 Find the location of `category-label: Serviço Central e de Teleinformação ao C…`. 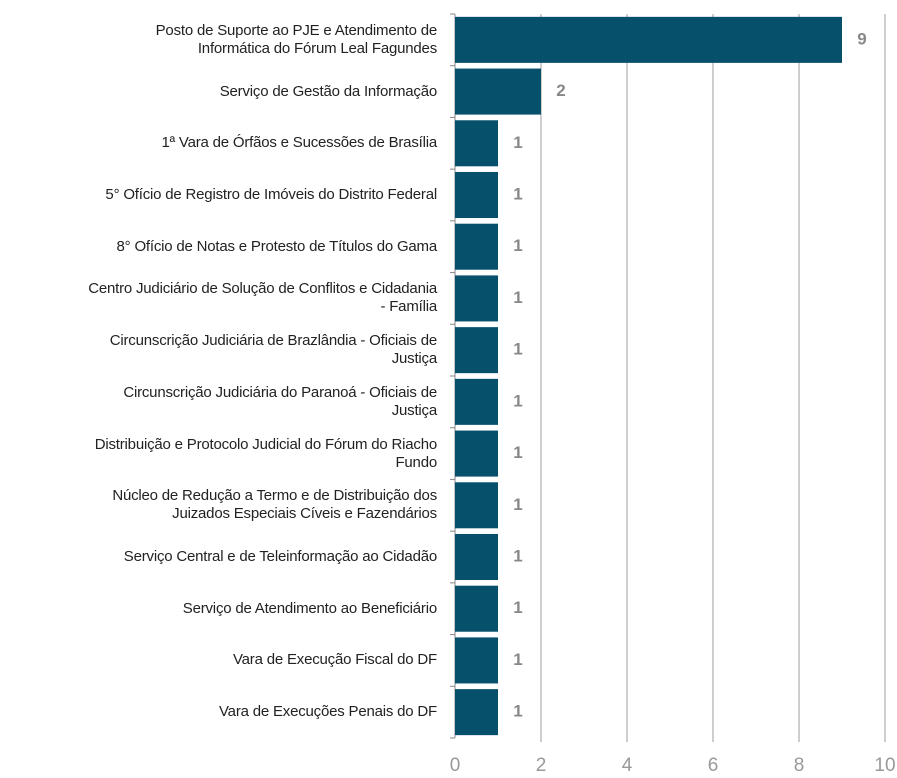

category-label: Serviço Central e de Teleinformação ao C… is located at coordinates (280, 556).